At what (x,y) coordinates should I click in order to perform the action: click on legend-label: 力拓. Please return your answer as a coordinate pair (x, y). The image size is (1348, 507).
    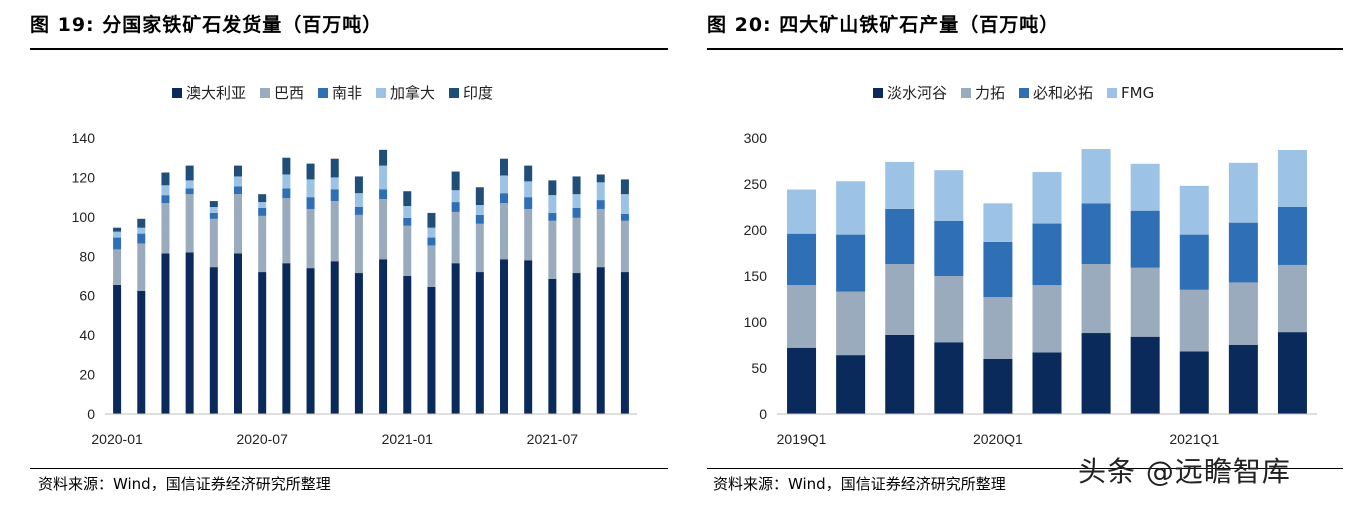
    Looking at the image, I should click on (990, 93).